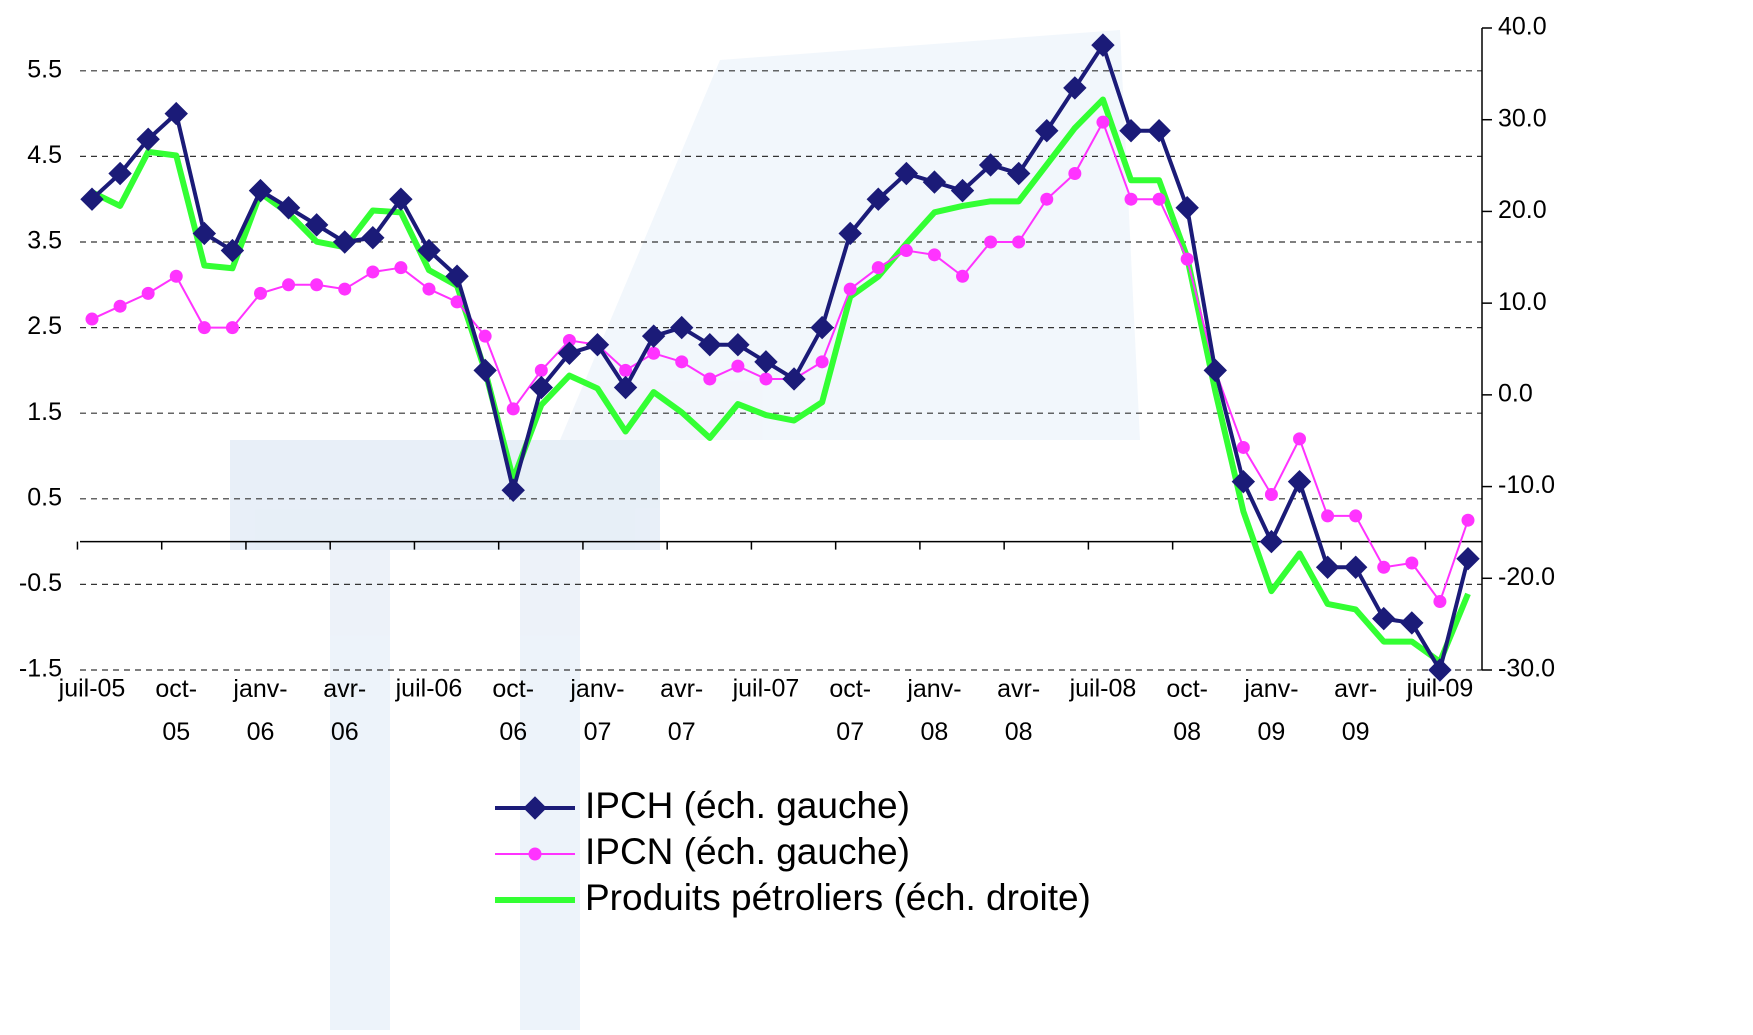  I want to click on y-tick-label: 5.5, so click(44, 69).